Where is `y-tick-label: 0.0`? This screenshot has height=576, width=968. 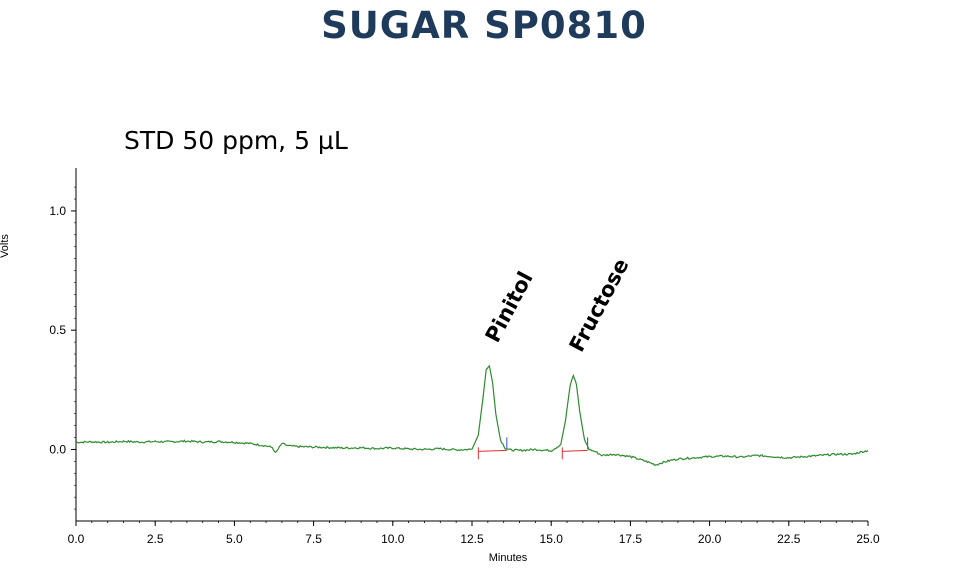
y-tick-label: 0.0 is located at coordinates (57, 449).